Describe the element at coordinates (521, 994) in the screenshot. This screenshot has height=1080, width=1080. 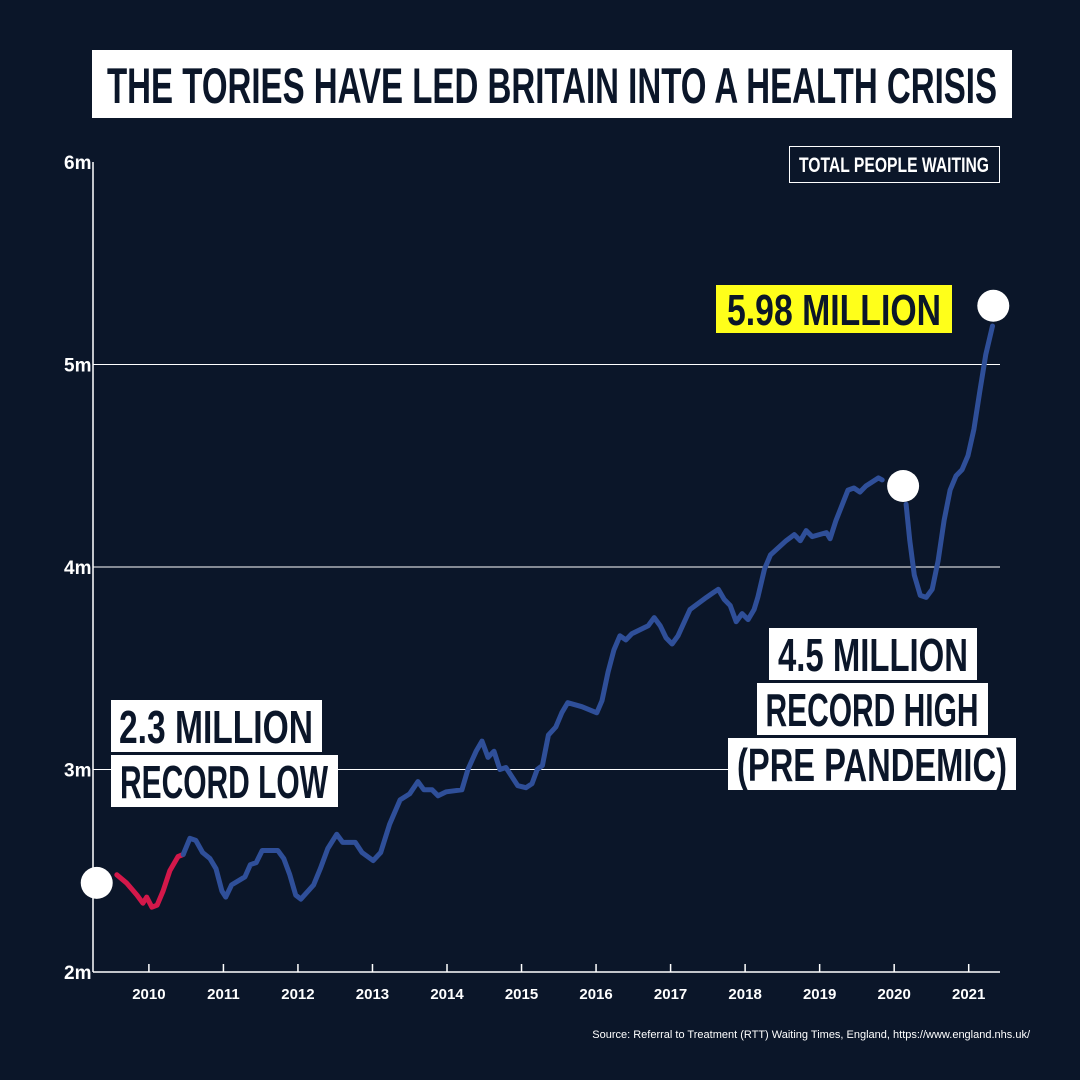
I see `x-tick-label: 2015` at that location.